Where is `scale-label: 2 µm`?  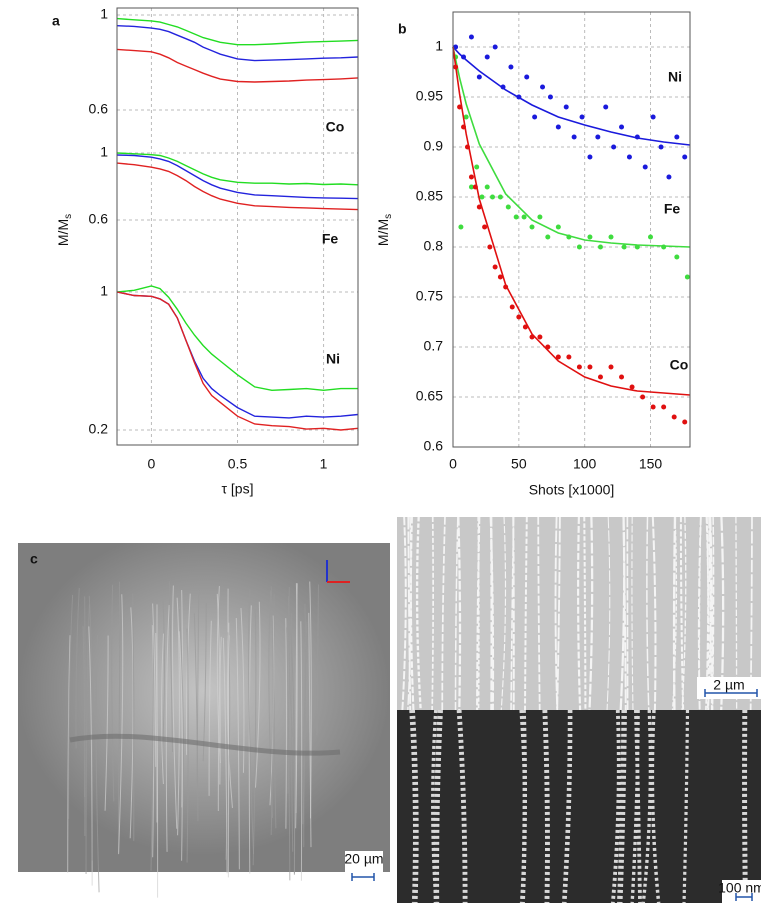
scale-label: 2 µm is located at coordinates (728, 685).